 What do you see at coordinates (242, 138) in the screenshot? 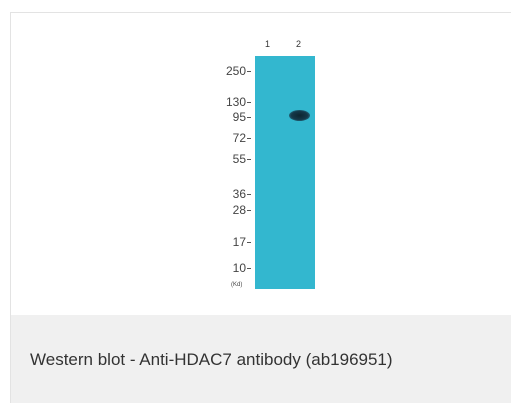
I see `marker-72: 72` at bounding box center [242, 138].